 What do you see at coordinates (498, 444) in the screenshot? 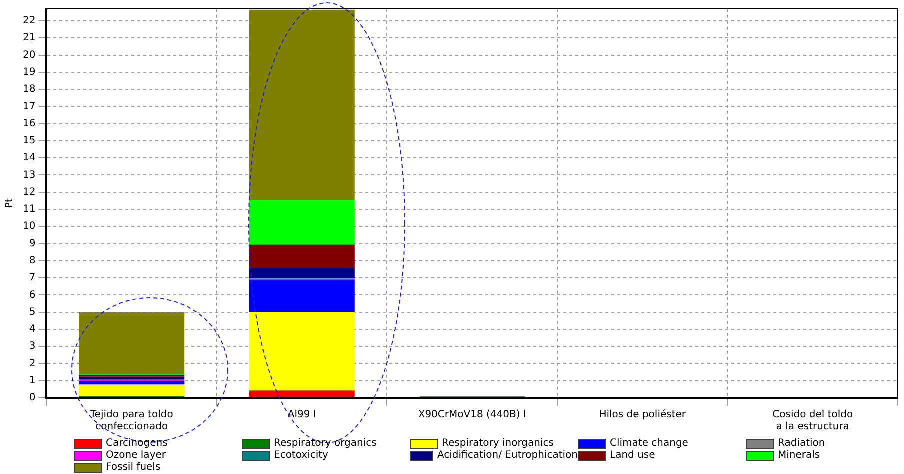
I see `legend-label: Respiratory inorganics` at bounding box center [498, 444].